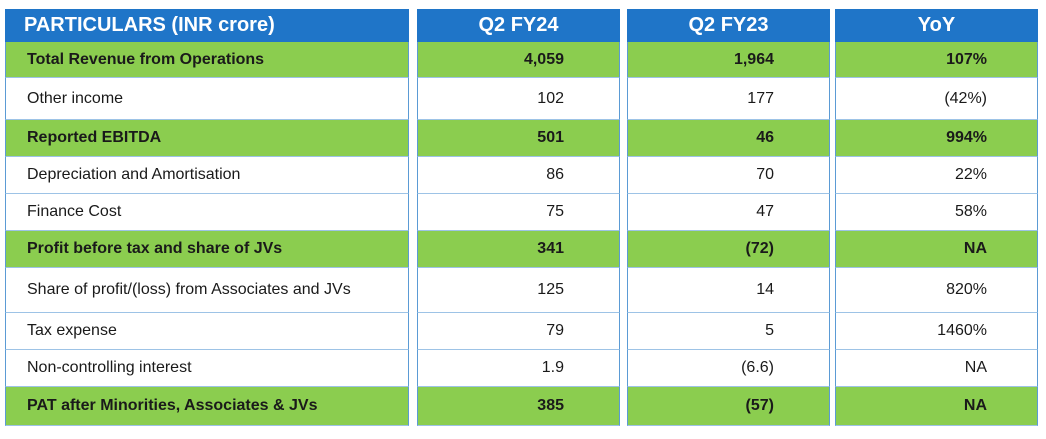 This screenshot has height=439, width=1046. I want to click on cell-yoy-finance-cost: 58%, so click(936, 212).